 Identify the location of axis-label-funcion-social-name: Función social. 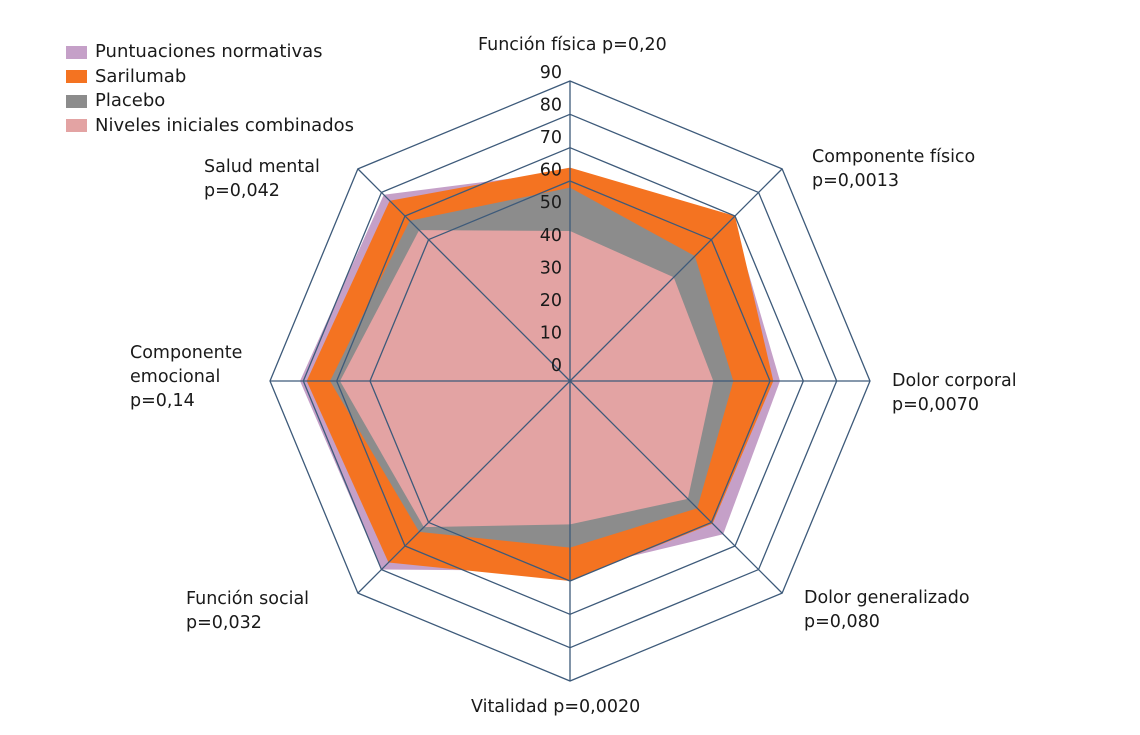
(248, 599).